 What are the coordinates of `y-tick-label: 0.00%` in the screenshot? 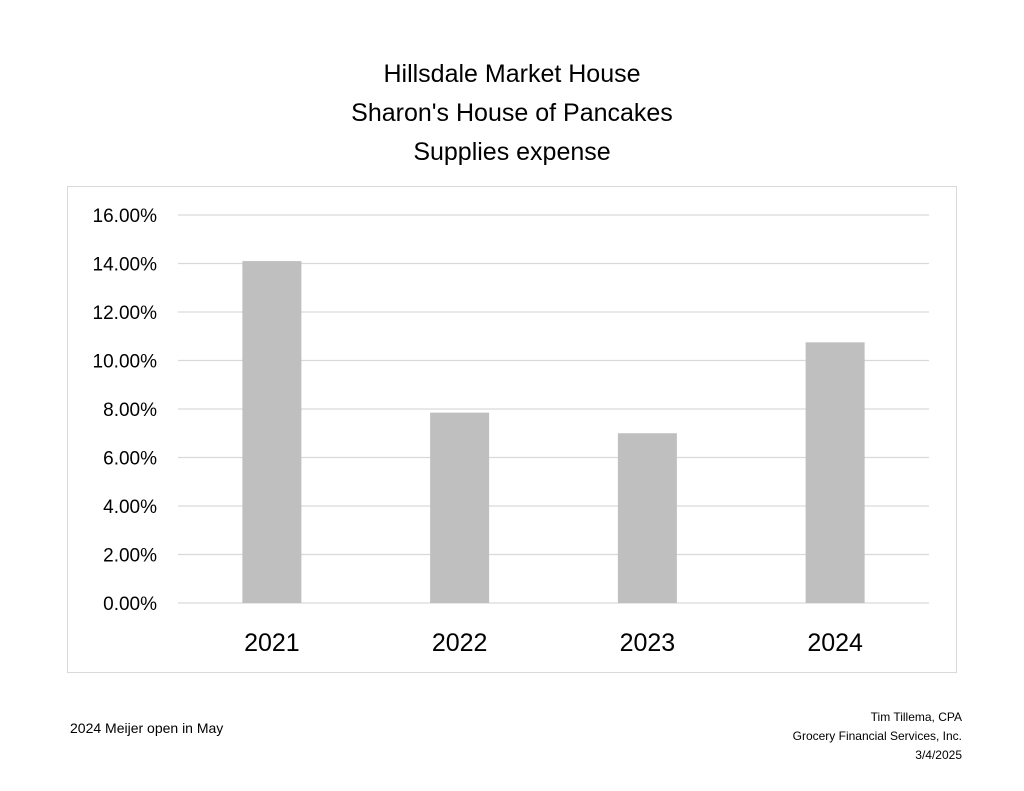 It's located at (130, 604).